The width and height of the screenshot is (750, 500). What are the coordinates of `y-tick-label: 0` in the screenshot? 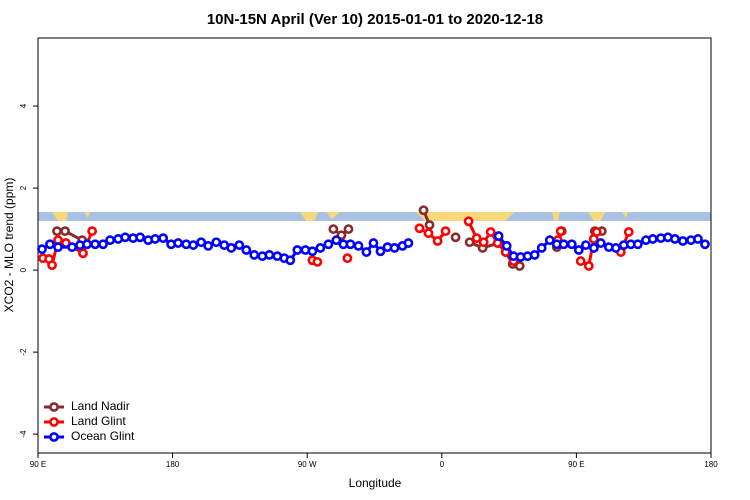 It's located at (23, 269).